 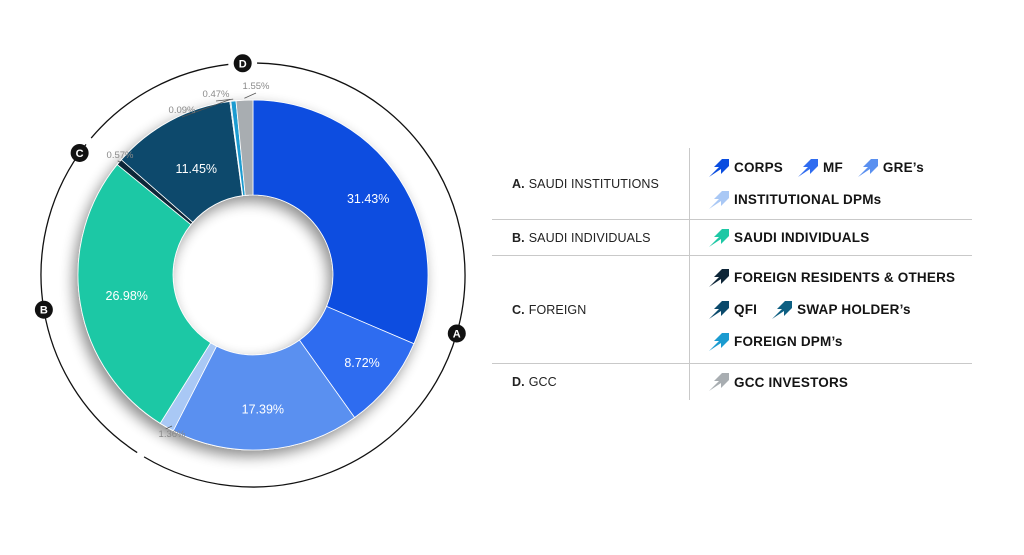 I want to click on slice-label-mf: 8.72%, so click(x=361, y=363).